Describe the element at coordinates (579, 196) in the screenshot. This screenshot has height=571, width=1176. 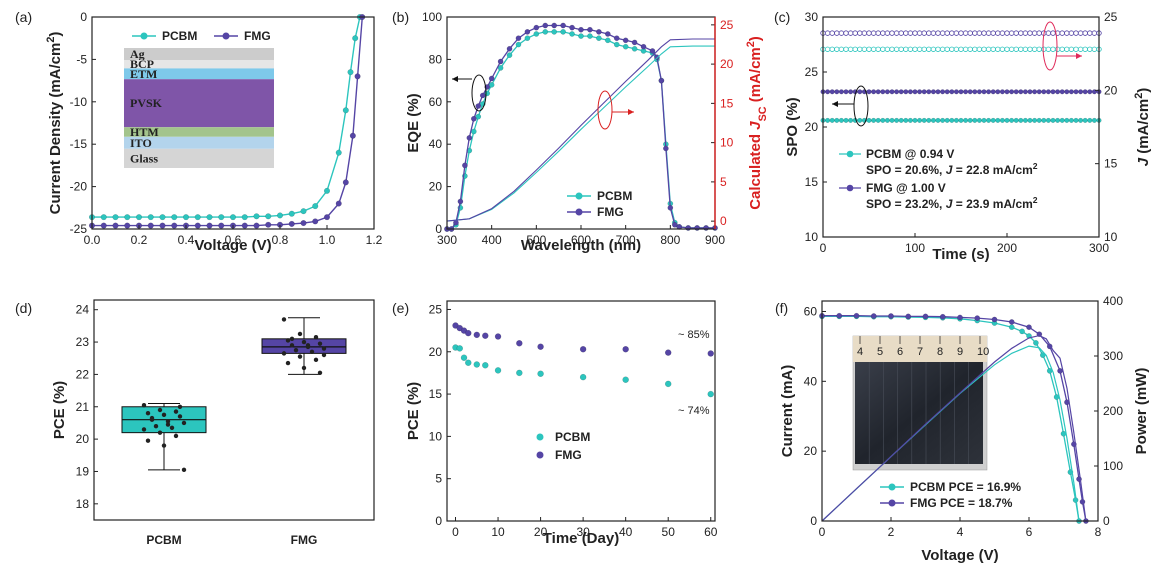
I see `b-pcbm-legend-marker` at that location.